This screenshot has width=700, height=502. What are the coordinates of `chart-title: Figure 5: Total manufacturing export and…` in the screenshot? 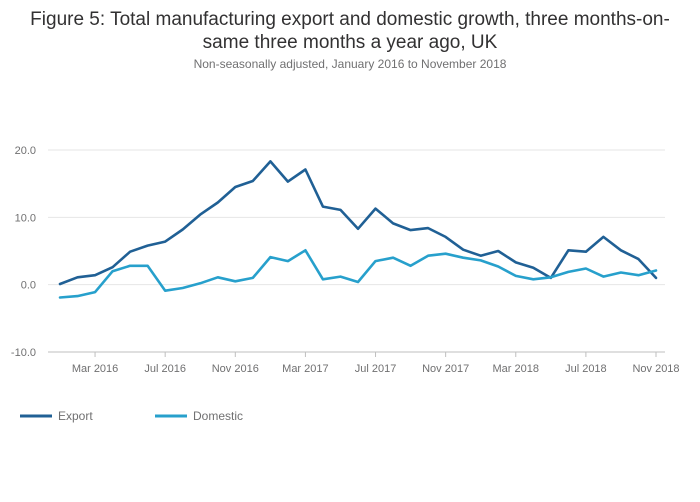 It's located at (350, 31).